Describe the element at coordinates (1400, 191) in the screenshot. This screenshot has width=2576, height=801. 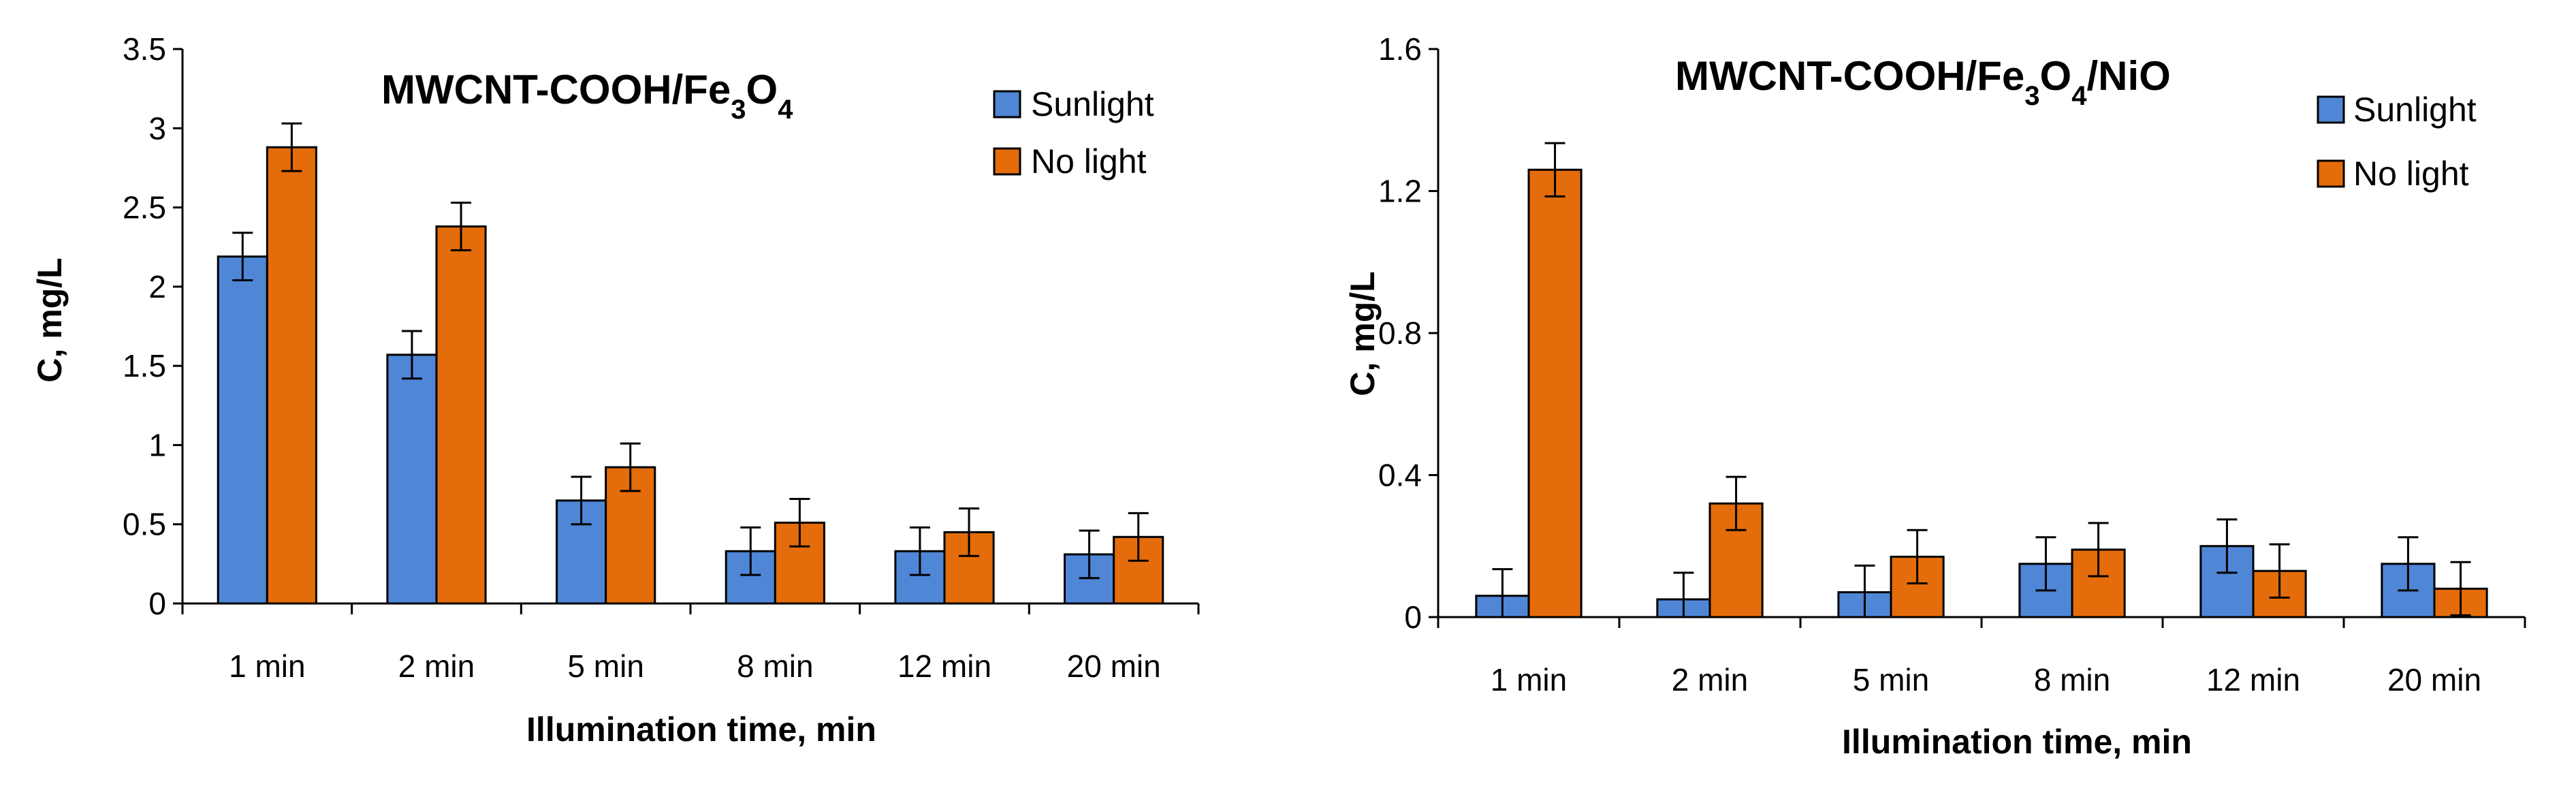
I see `y-tick-label: 1.2` at that location.